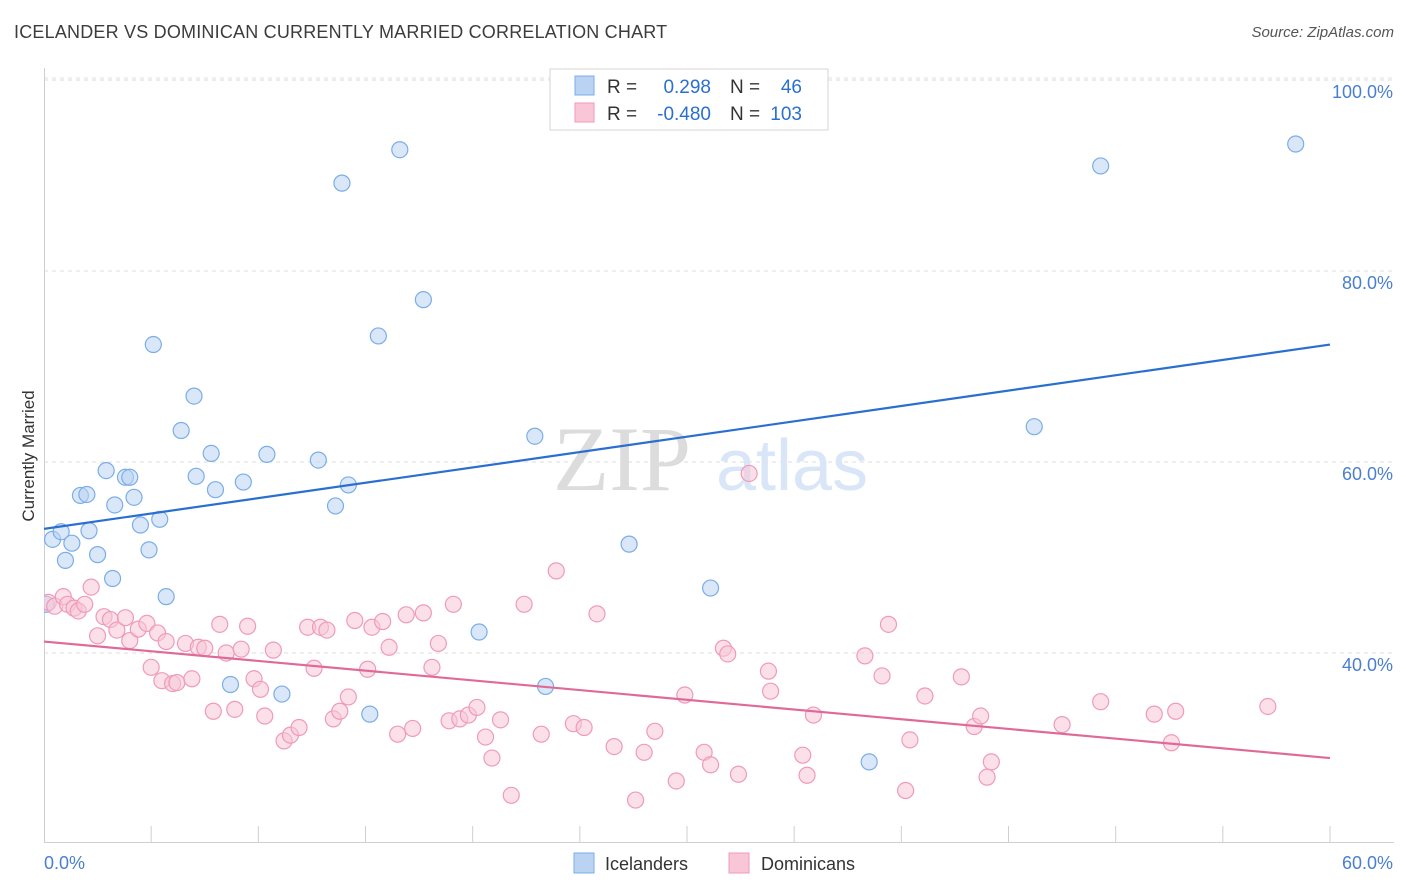 This screenshot has height=892, width=1406. What do you see at coordinates (745, 87) in the screenshot?
I see `stats-n-label-icelanders: N =` at bounding box center [745, 87].